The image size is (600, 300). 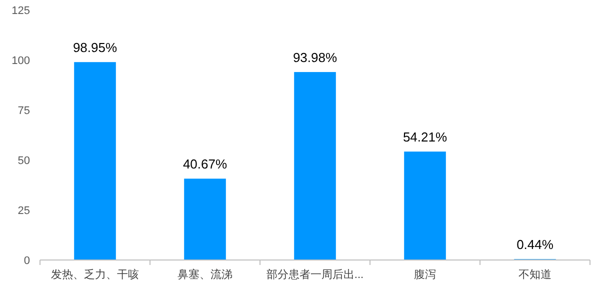 I want to click on x-tick-label: 腹泻, so click(x=425, y=275).